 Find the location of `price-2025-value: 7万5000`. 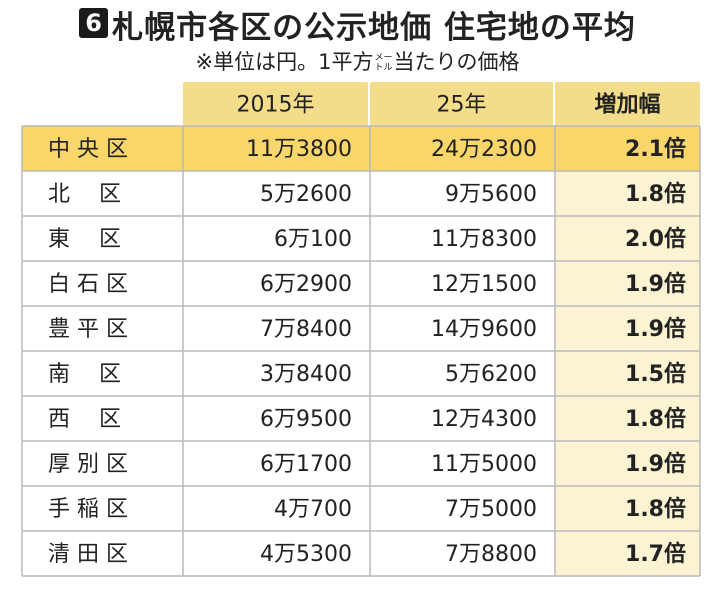

price-2025-value: 7万5000 is located at coordinates (491, 509).